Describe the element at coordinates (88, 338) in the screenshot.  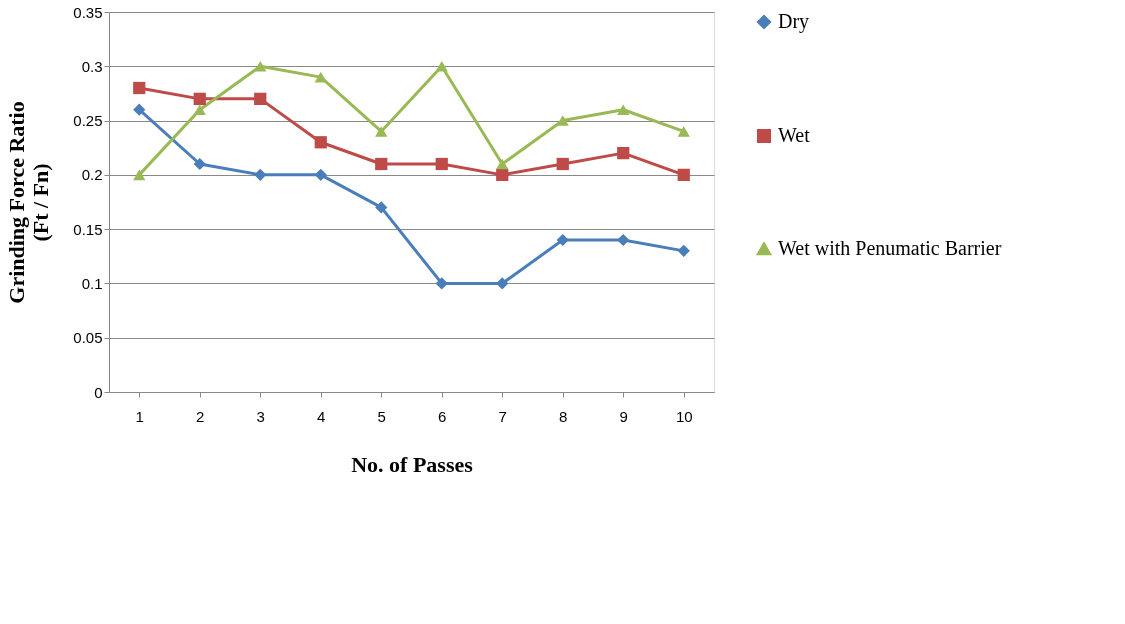
I see `y-tick-label: 0.05` at that location.